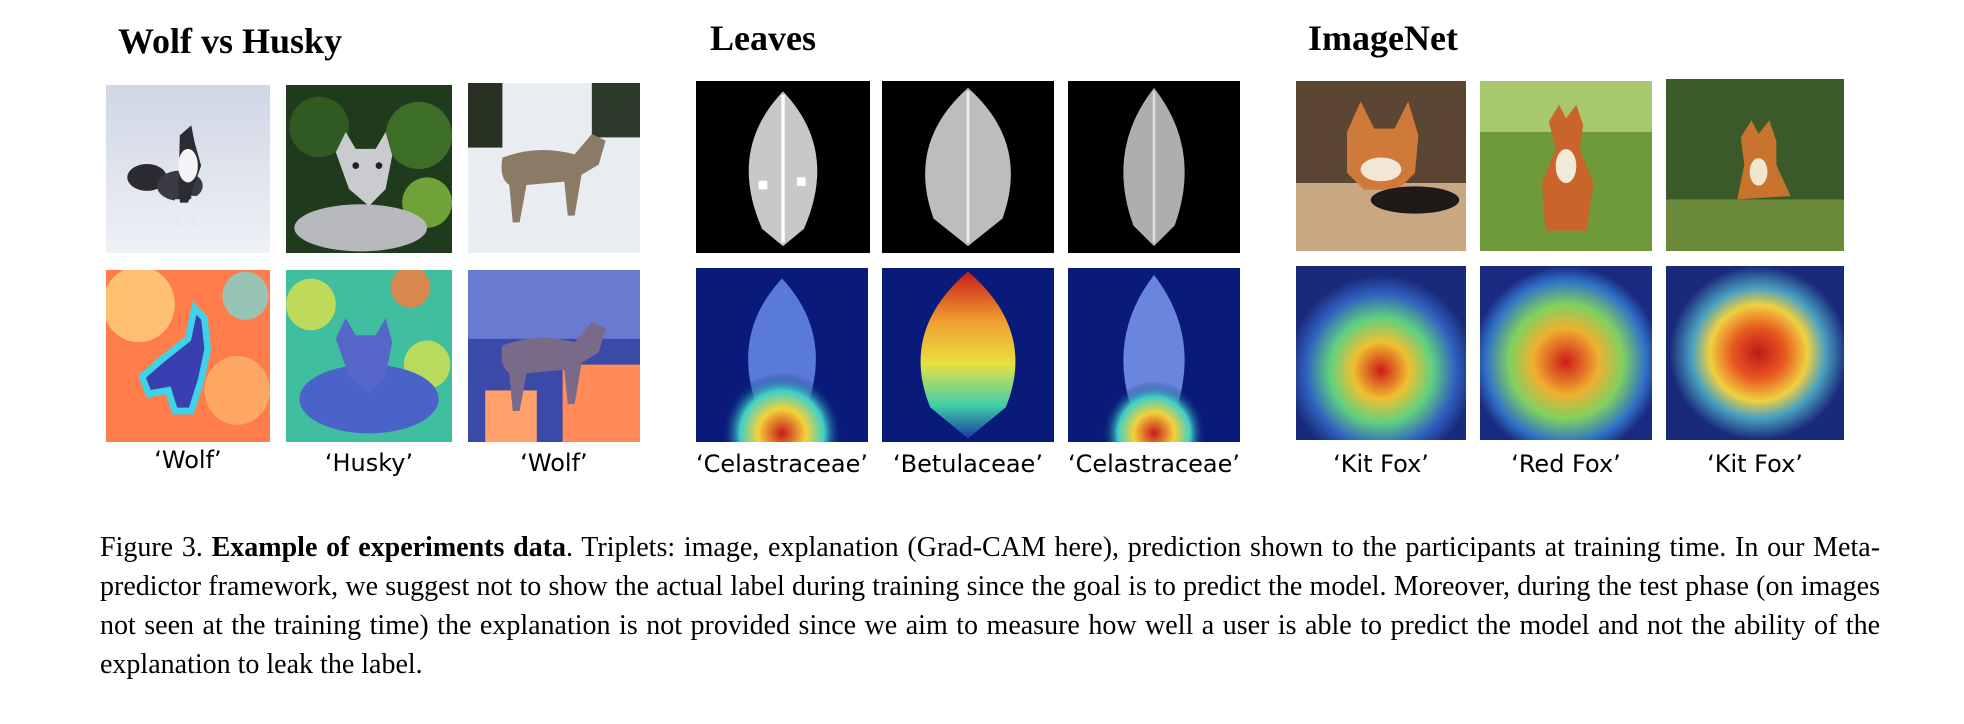 The height and width of the screenshot is (724, 1964). I want to click on figure-number: Figure 3., so click(151, 547).